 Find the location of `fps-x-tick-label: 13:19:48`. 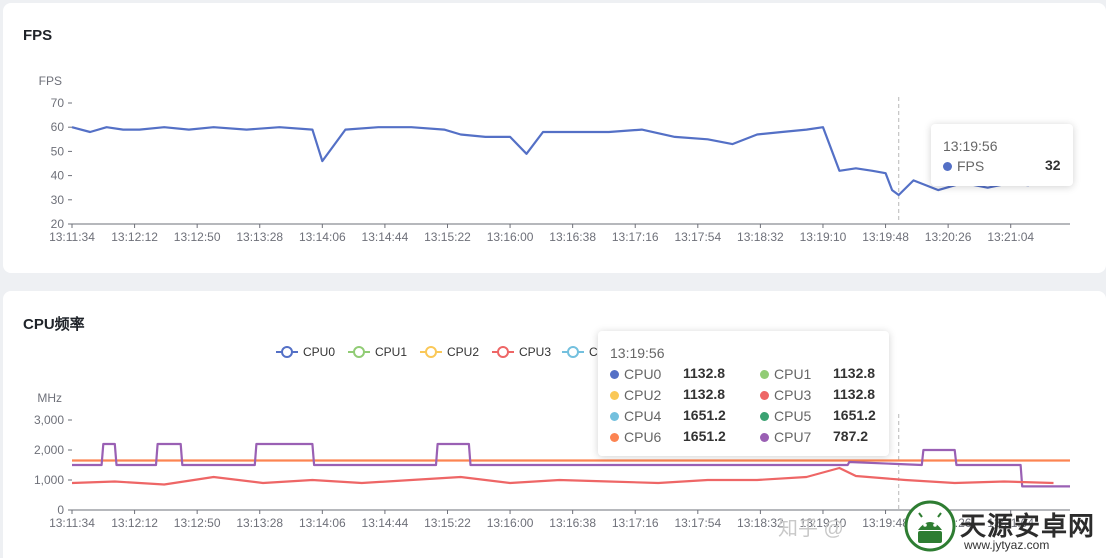

fps-x-tick-label: 13:19:48 is located at coordinates (885, 237).